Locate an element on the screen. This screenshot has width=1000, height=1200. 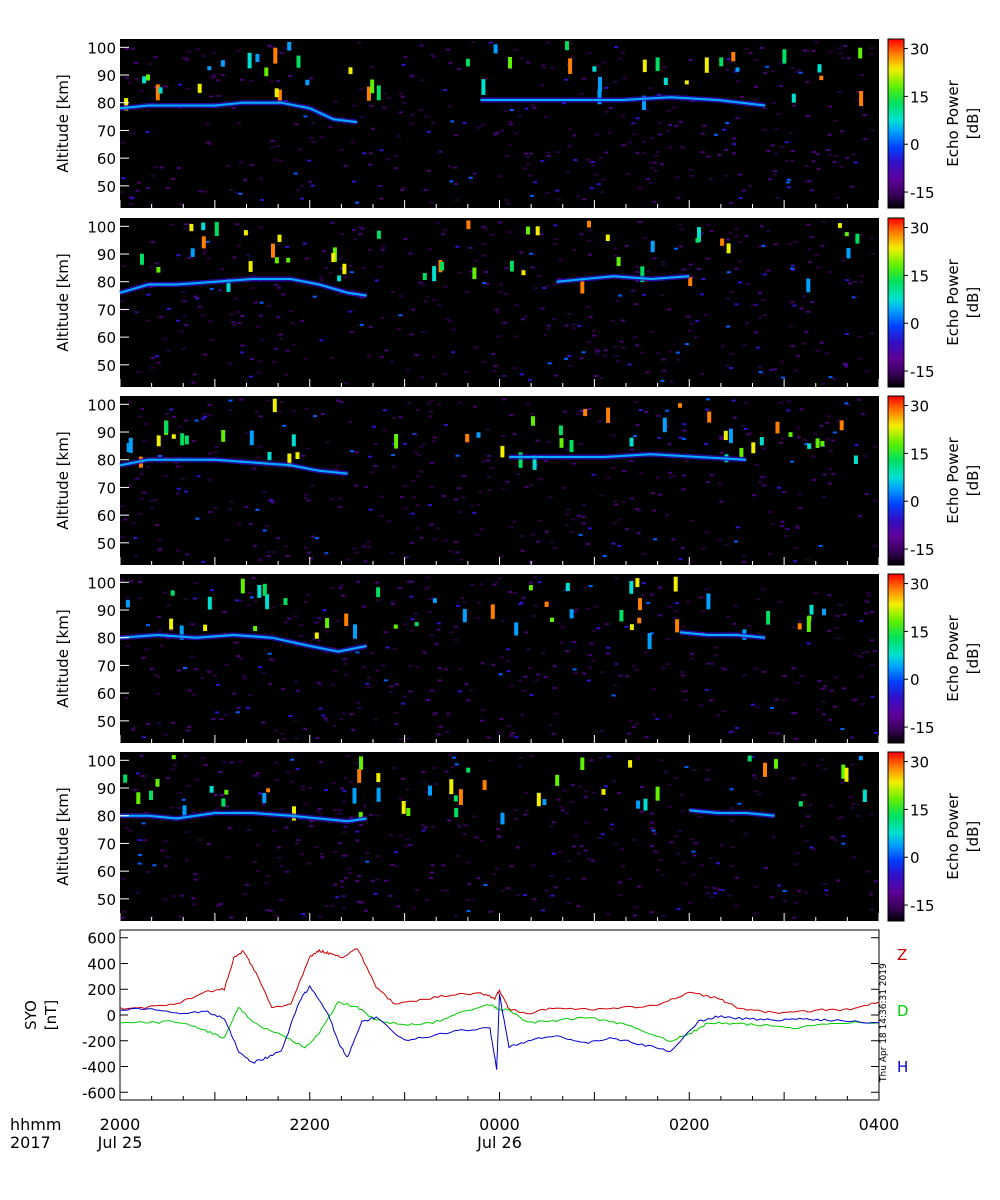
y-tick-label: 100 is located at coordinates (101, 405).